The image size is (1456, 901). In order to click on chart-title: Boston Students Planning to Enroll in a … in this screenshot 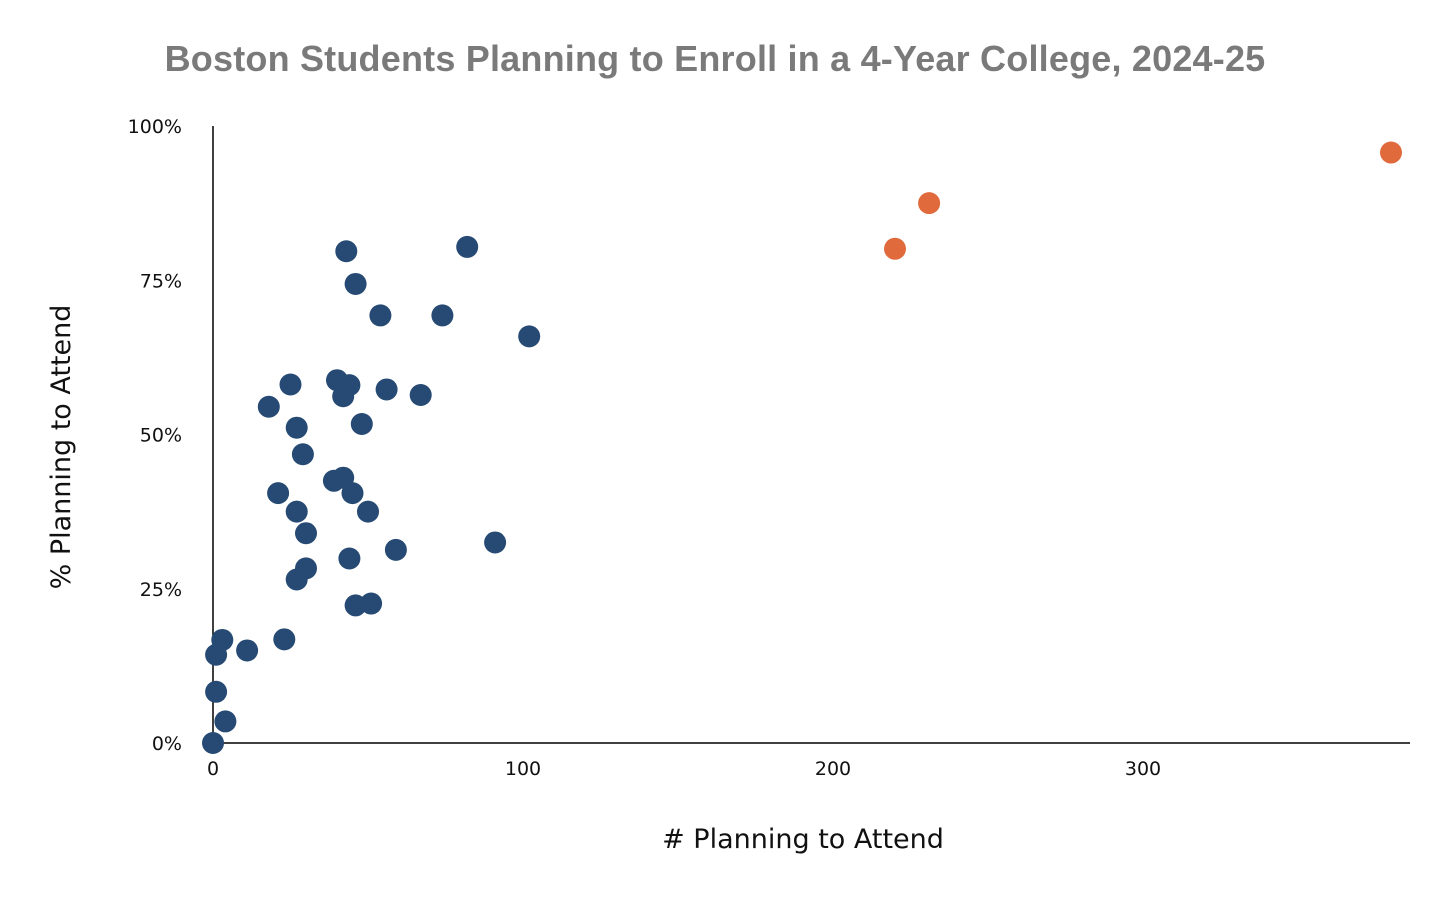, I will do `click(715, 58)`.